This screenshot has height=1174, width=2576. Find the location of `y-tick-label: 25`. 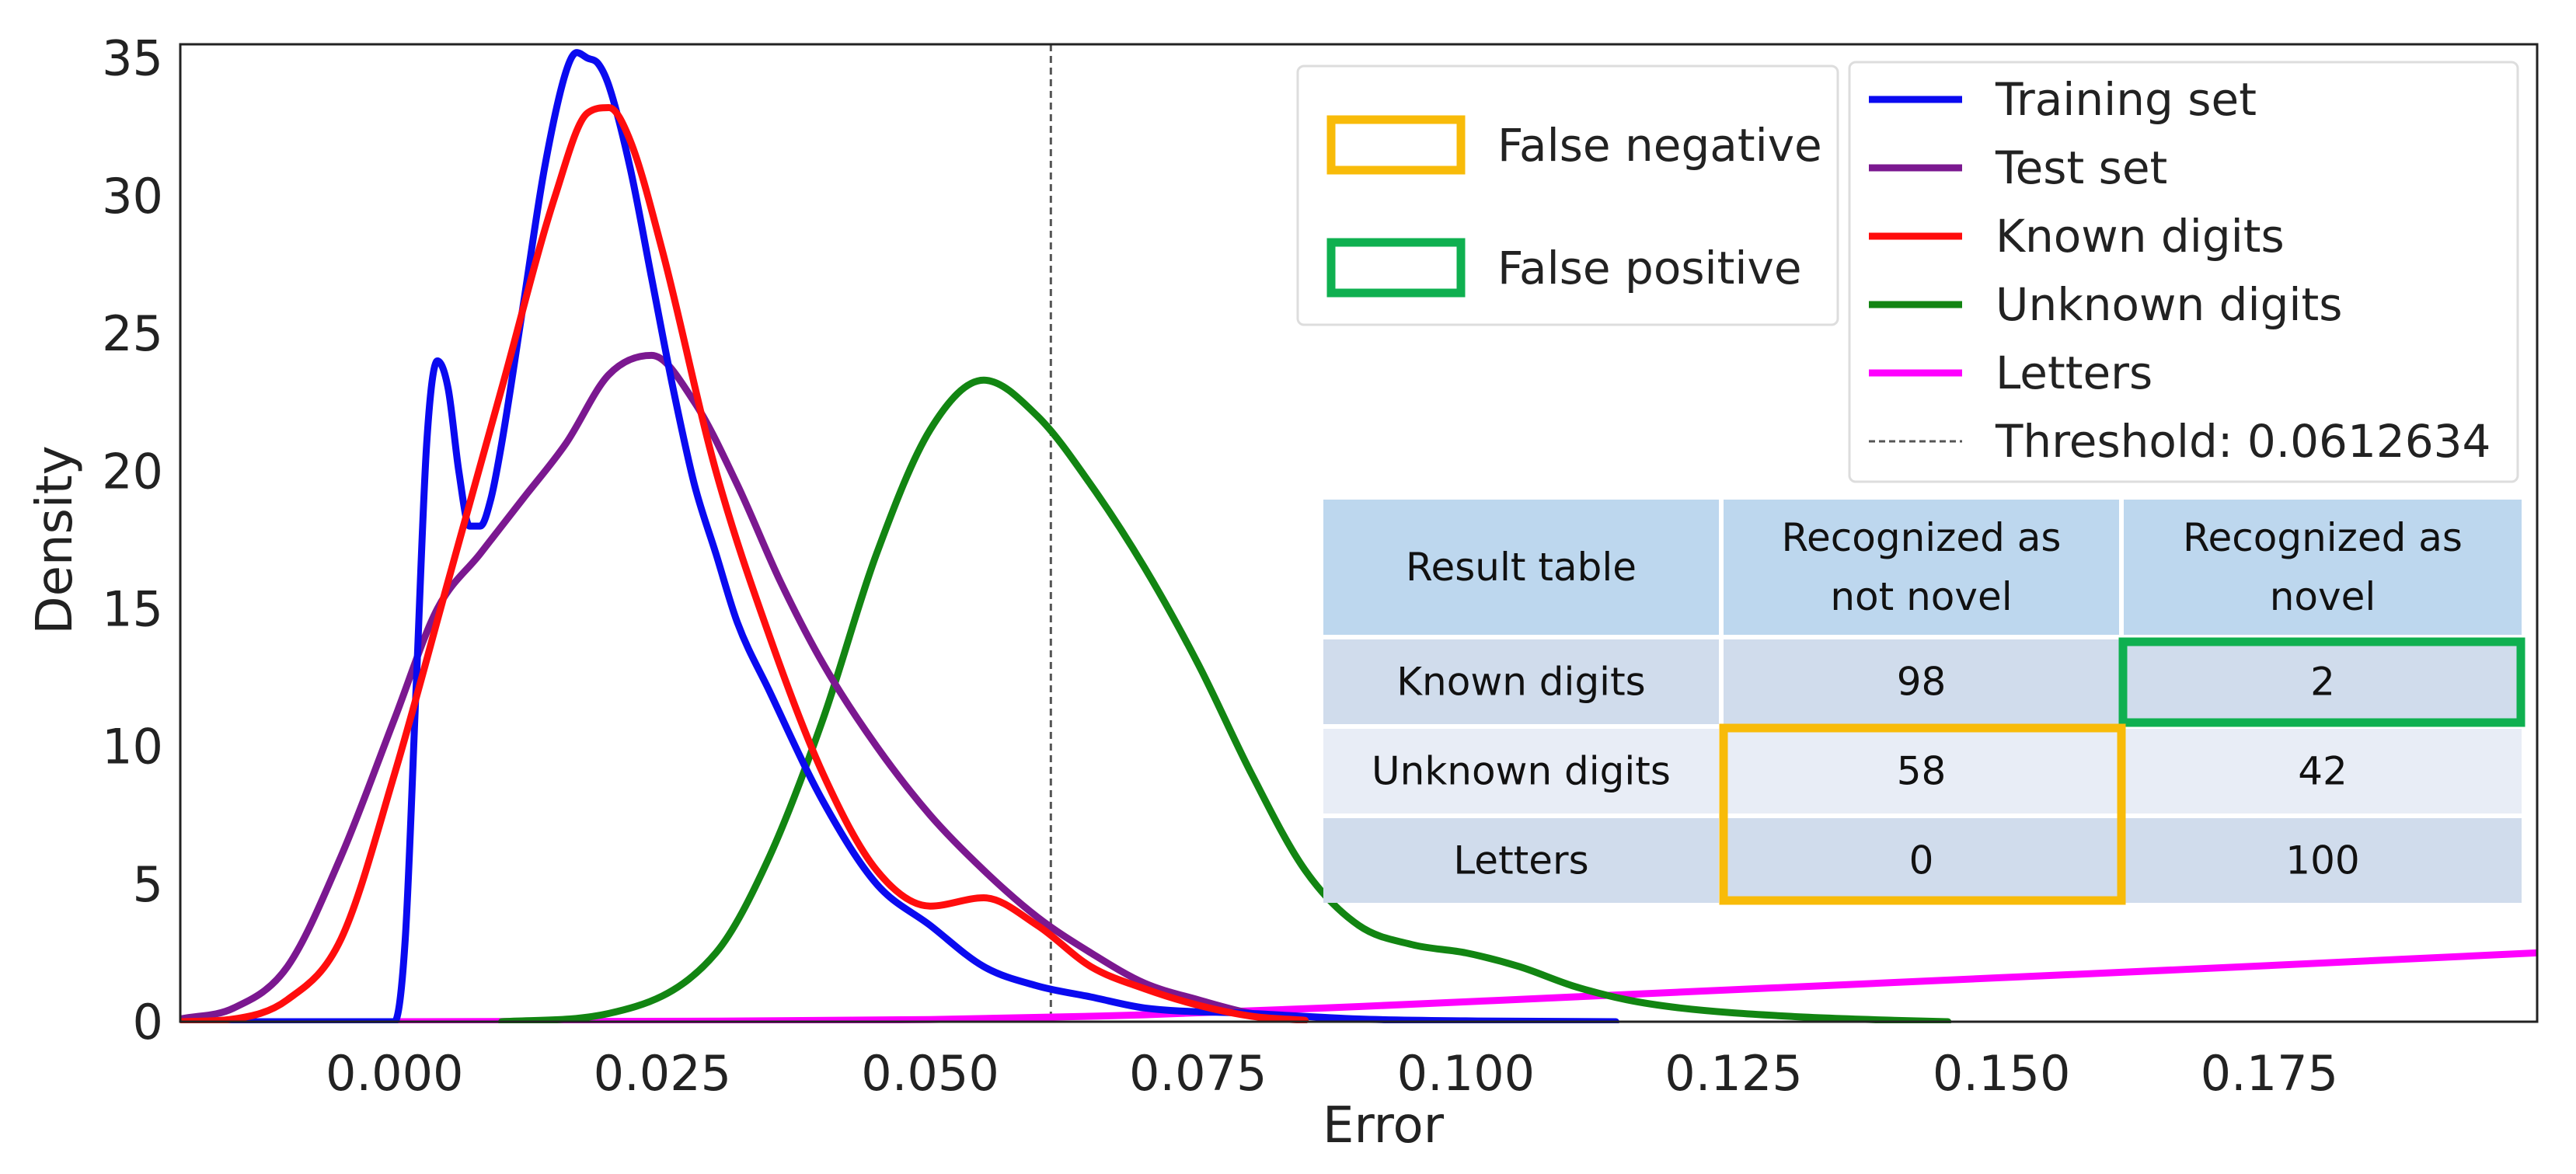

y-tick-label: 25 is located at coordinates (132, 333).